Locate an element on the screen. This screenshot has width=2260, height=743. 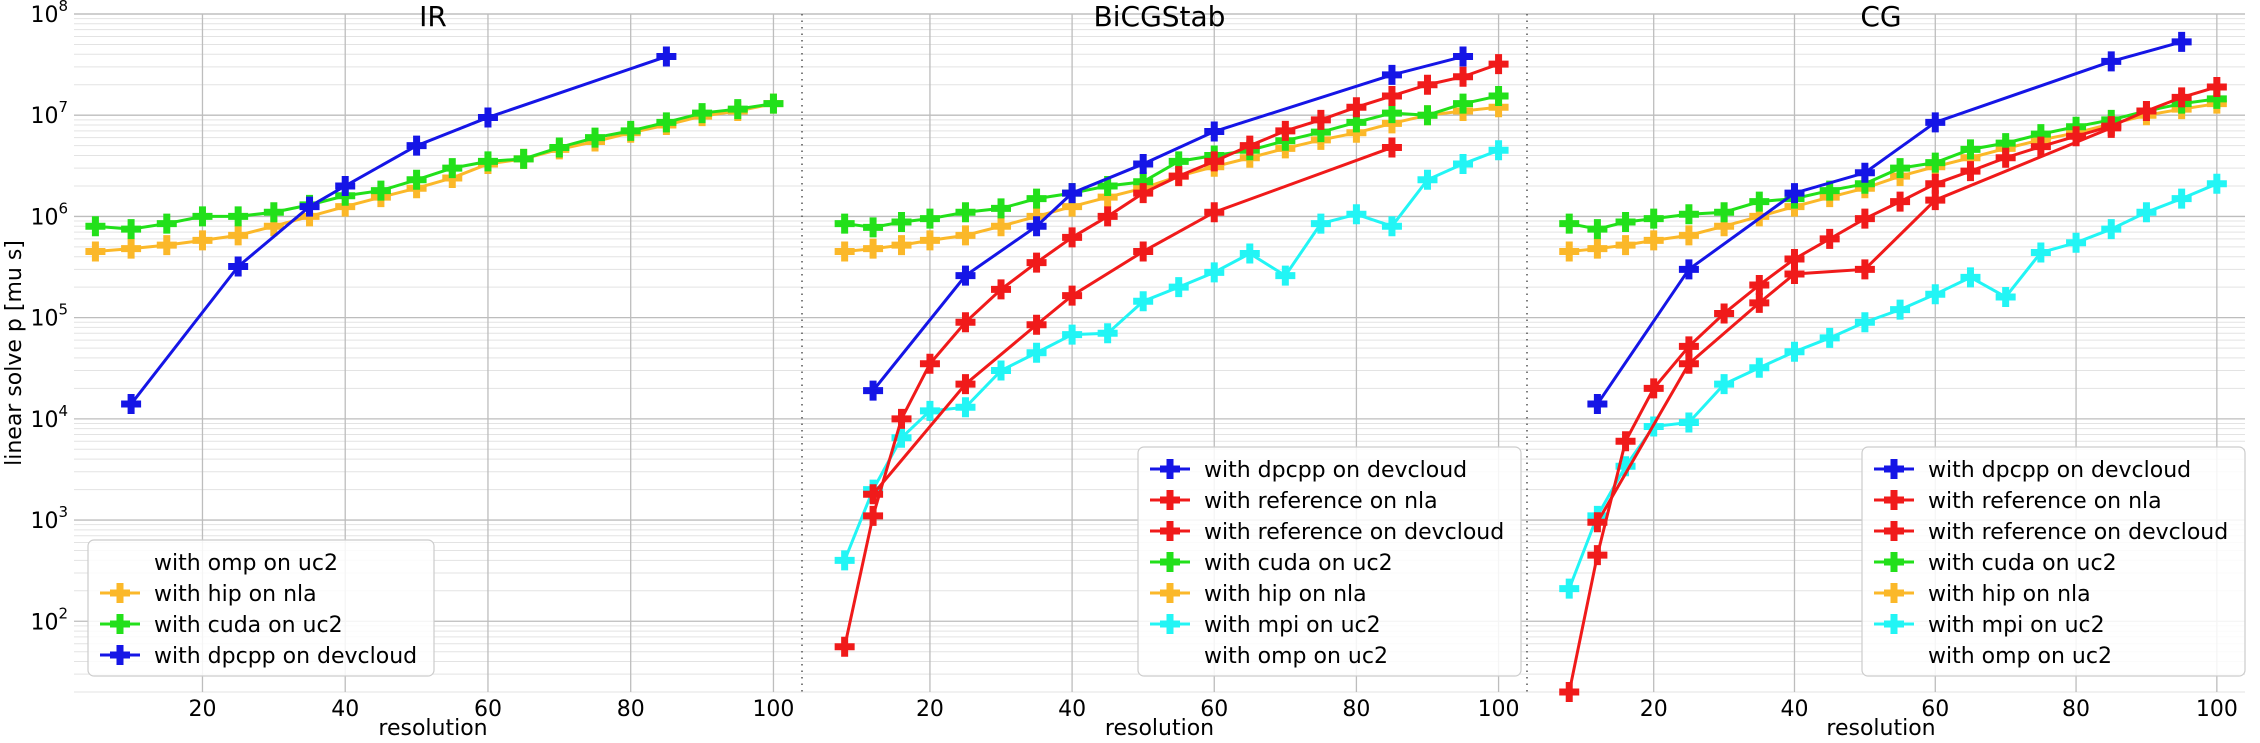
y-tick-label: 107 is located at coordinates (49, 113).